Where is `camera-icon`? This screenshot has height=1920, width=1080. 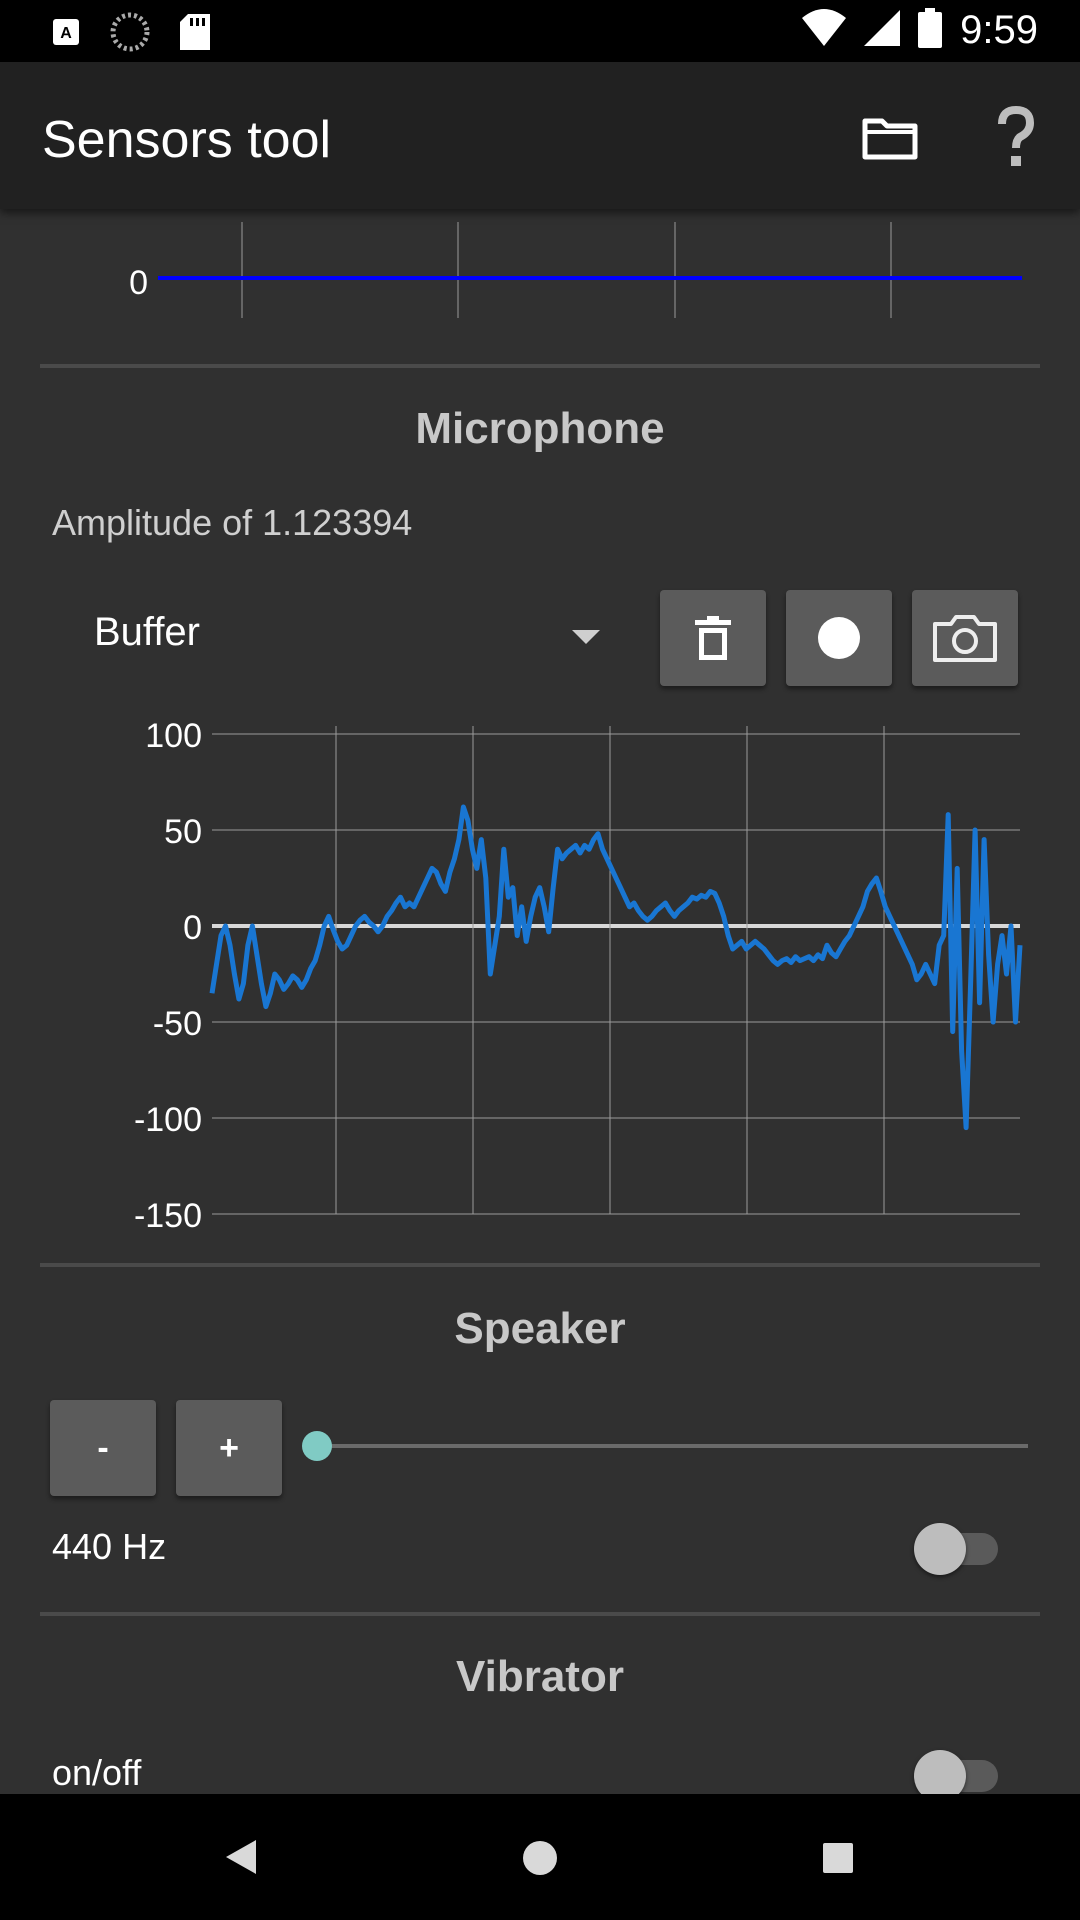 camera-icon is located at coordinates (965, 638).